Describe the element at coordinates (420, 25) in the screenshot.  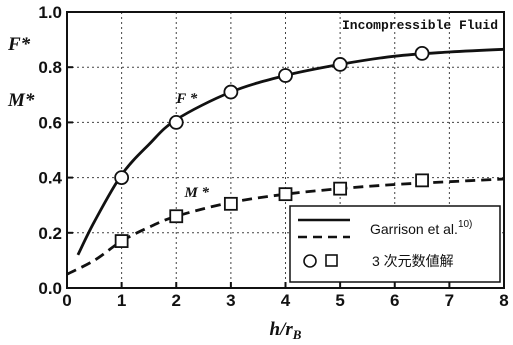
I see `chart-title: Incompressible Fluid` at that location.